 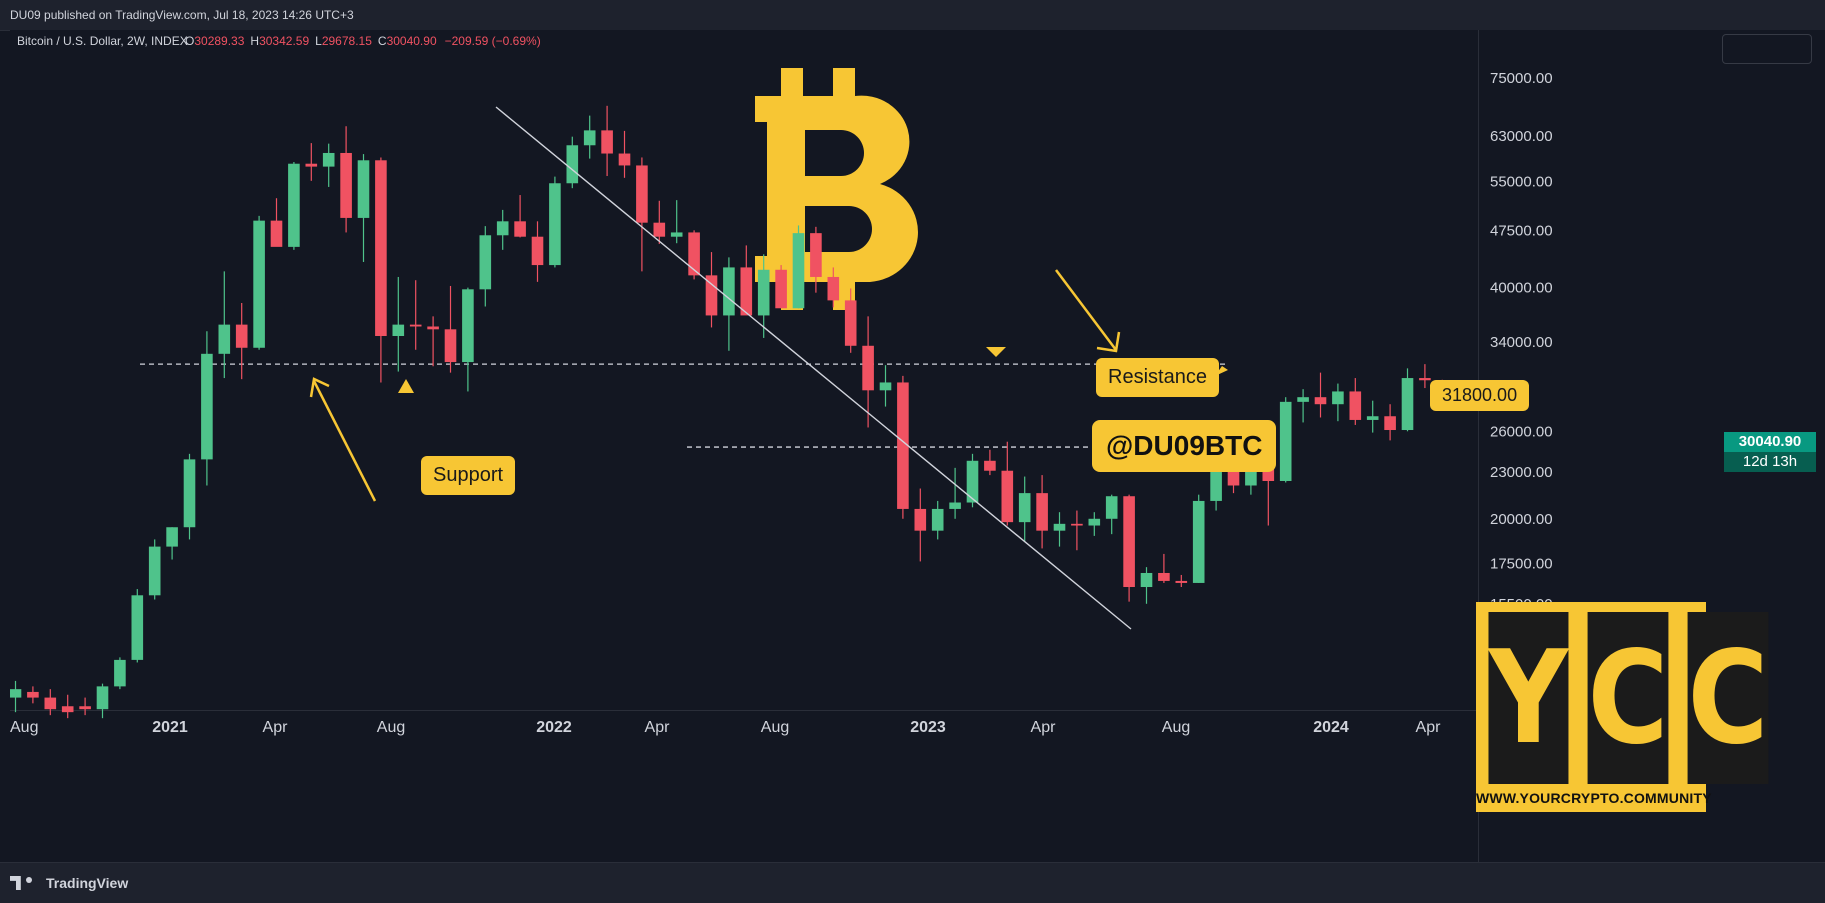 What do you see at coordinates (1521, 519) in the screenshot?
I see `y-tick-label: 20000.00` at bounding box center [1521, 519].